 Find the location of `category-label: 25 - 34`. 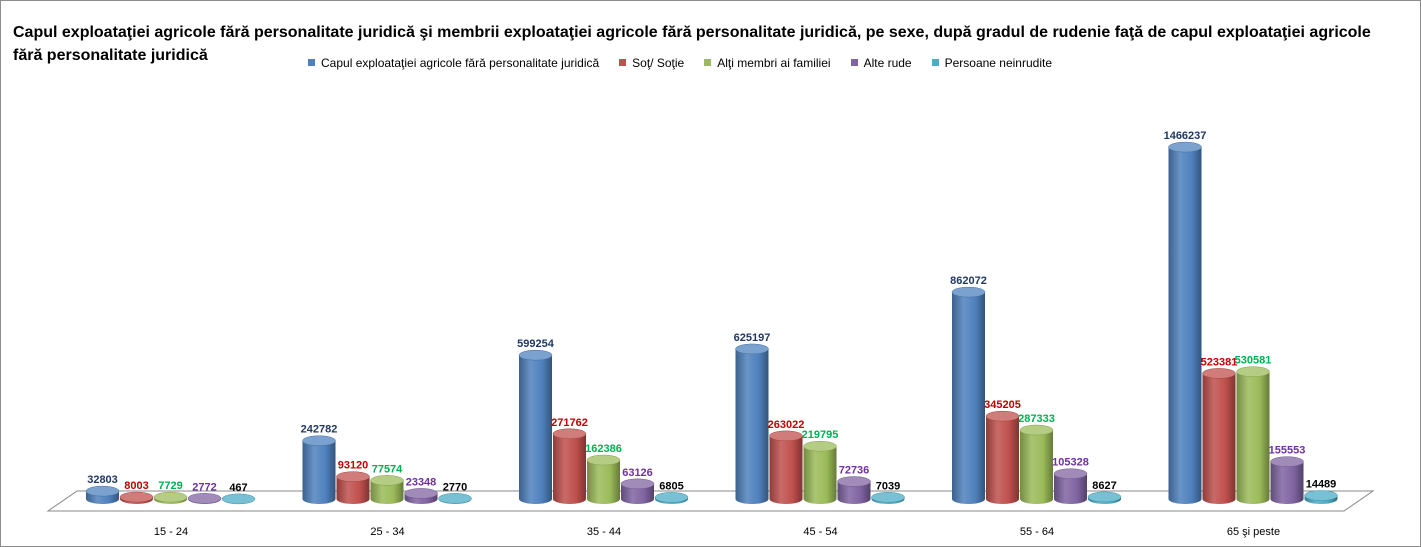

category-label: 25 - 34 is located at coordinates (387, 532).